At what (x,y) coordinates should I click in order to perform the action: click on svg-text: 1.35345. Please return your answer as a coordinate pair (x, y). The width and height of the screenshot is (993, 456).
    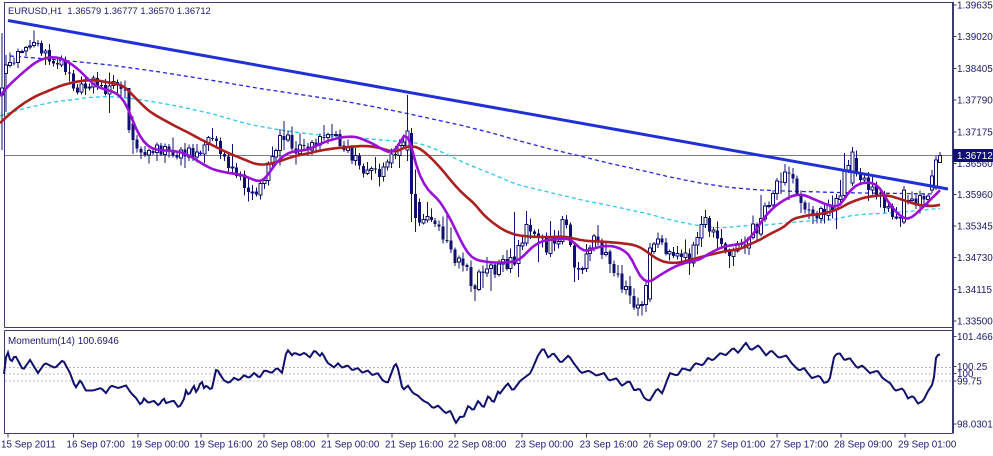
    Looking at the image, I should click on (975, 227).